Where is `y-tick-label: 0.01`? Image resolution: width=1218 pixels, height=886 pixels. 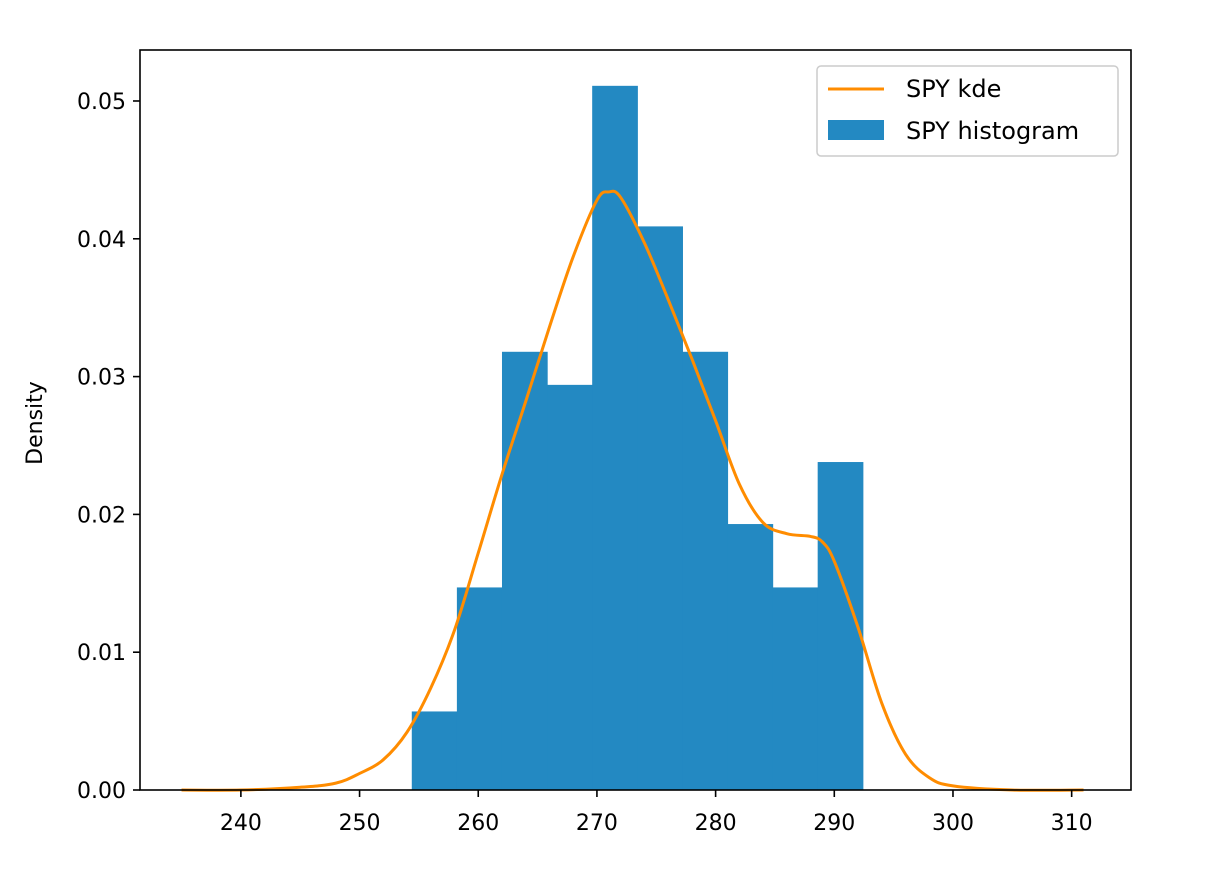
y-tick-label: 0.01 is located at coordinates (101, 653).